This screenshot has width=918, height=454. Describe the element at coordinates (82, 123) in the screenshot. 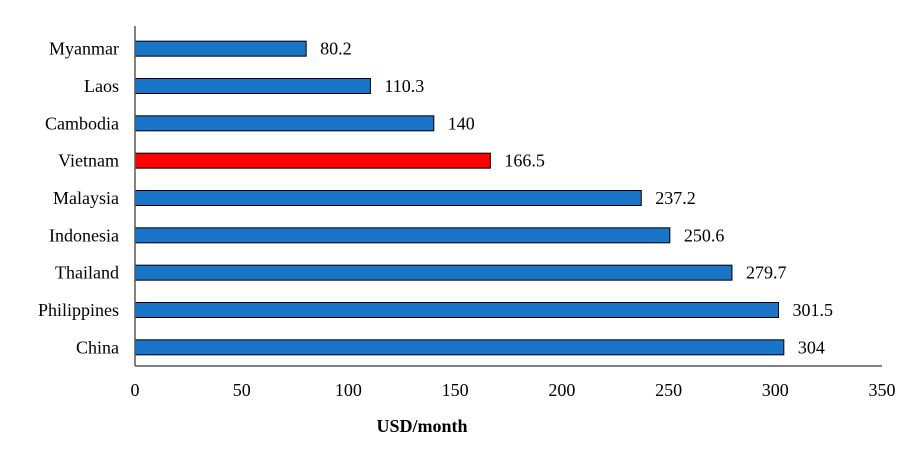

I see `category-label-cambodia: Cambodia` at that location.